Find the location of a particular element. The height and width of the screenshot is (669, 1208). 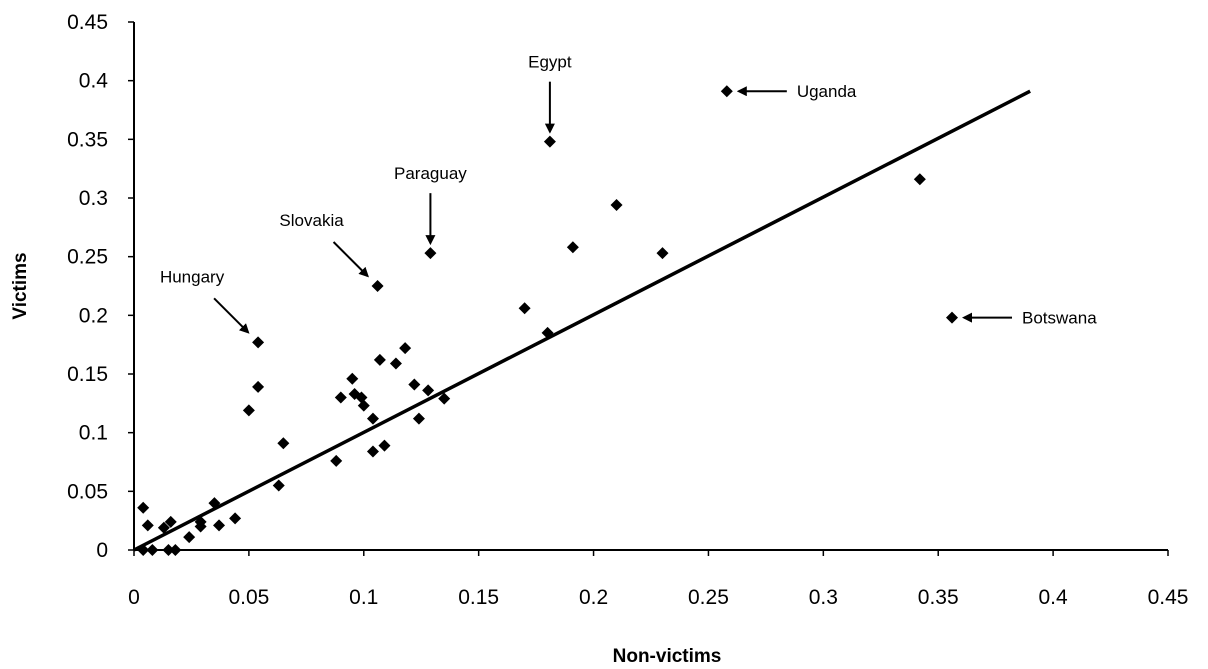

annotation-label: Egypt is located at coordinates (550, 62).